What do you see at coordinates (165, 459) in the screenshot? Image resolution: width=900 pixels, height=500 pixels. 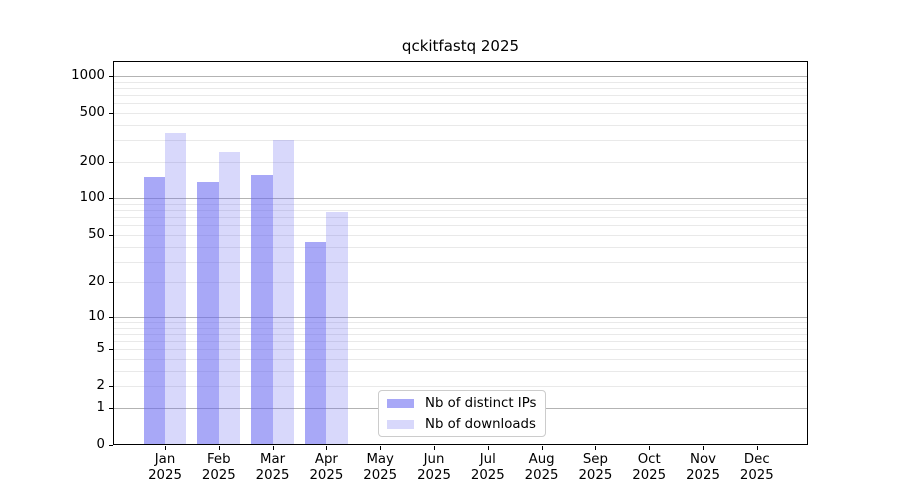 I see `x-tick-label-month: Jan` at bounding box center [165, 459].